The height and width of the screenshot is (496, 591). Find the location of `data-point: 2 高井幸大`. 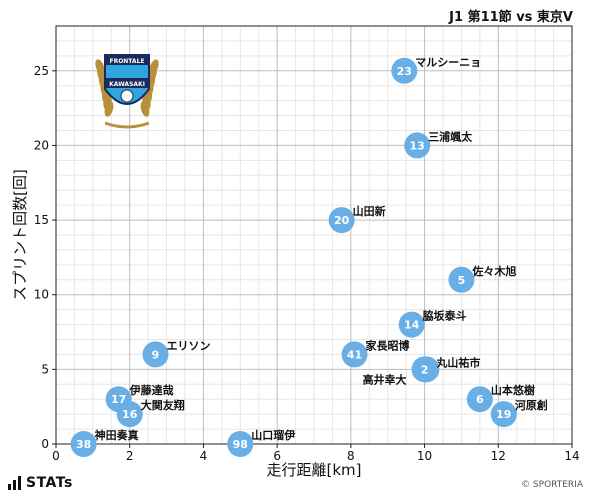

data-point: 2 高井幸大 is located at coordinates (400, 371).